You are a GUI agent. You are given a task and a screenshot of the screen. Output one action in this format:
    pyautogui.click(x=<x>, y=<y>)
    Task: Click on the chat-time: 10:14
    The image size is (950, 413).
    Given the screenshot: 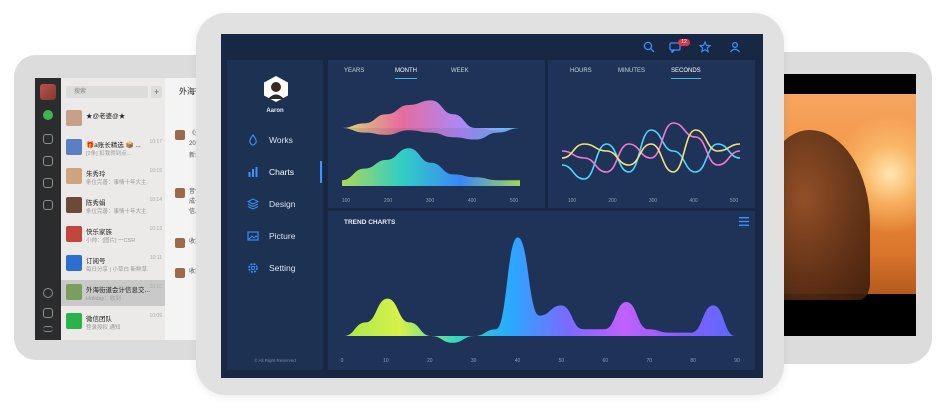 What is the action you would take?
    pyautogui.click(x=155, y=200)
    